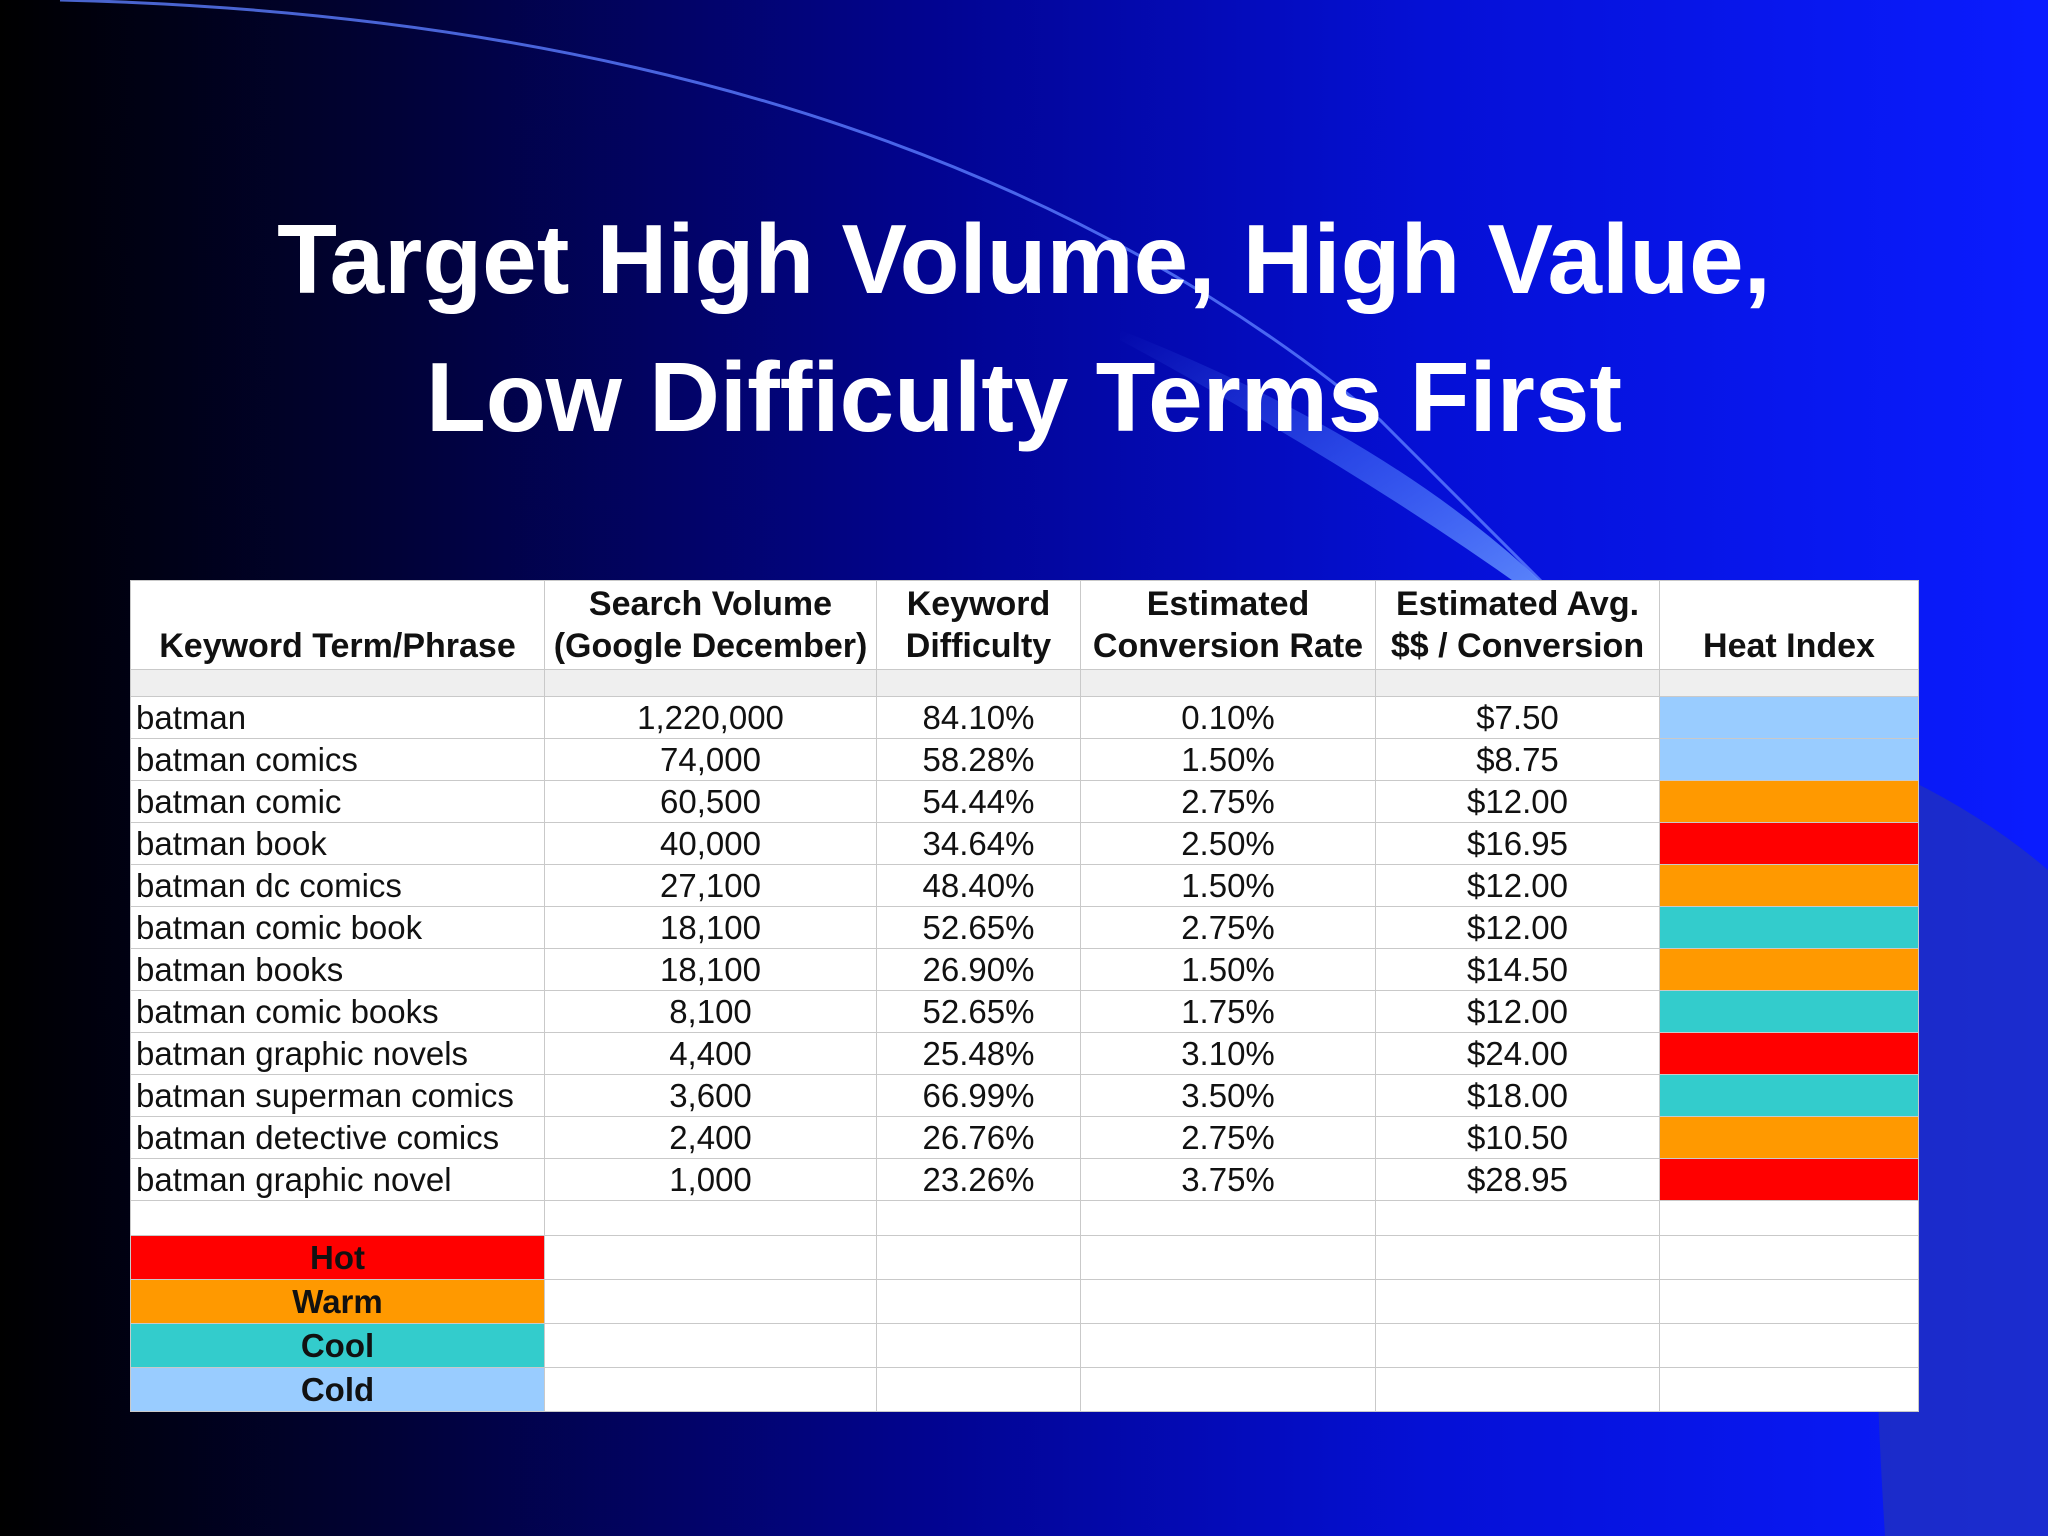 The image size is (2048, 1536). I want to click on keyword-cell: batman comic books, so click(337, 1011).